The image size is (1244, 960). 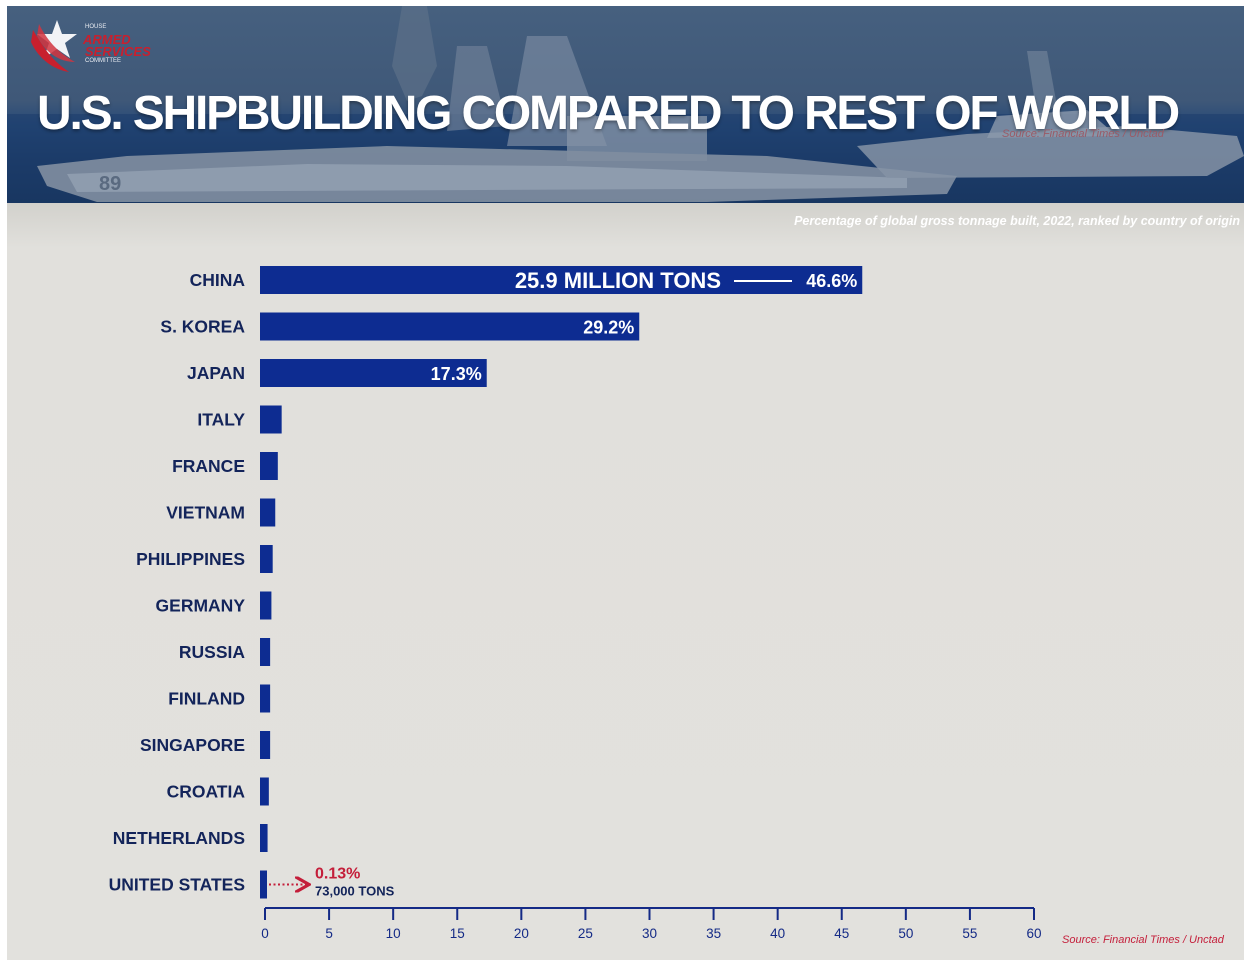 I want to click on category-label: RUSSIA, so click(x=212, y=652).